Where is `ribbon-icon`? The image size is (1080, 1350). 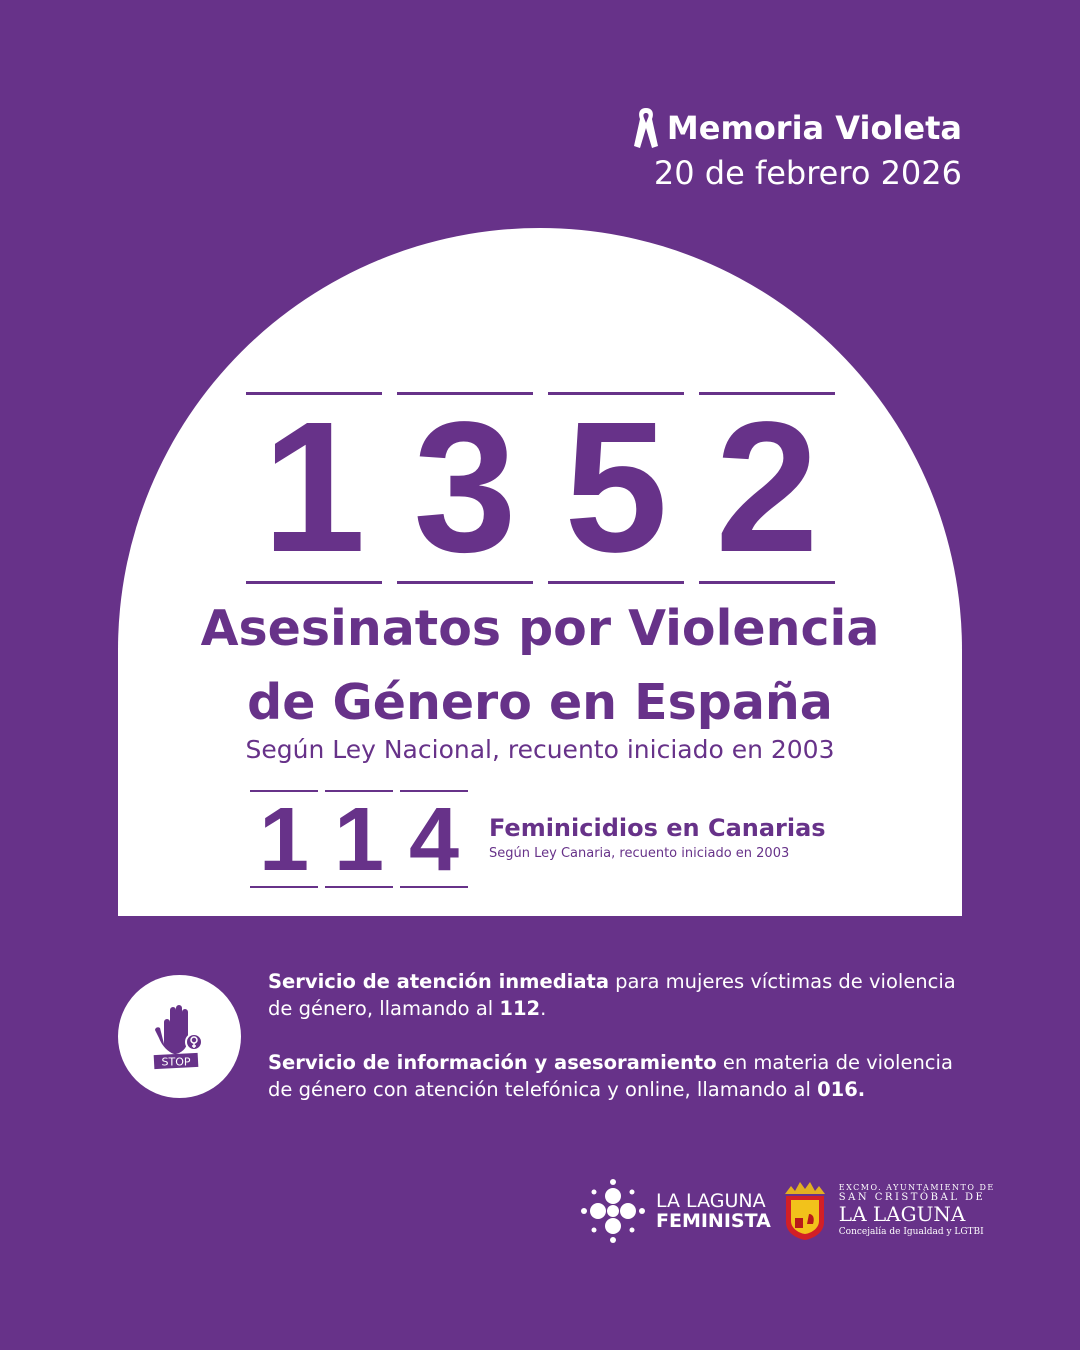
ribbon-icon is located at coordinates (645, 128).